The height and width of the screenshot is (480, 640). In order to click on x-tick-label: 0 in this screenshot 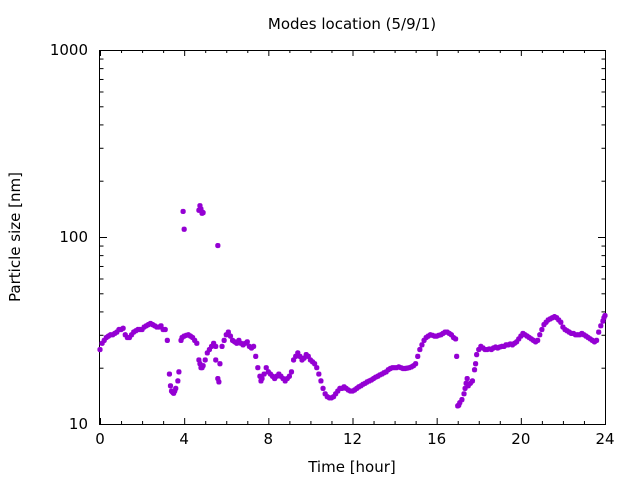, I will do `click(100, 439)`.